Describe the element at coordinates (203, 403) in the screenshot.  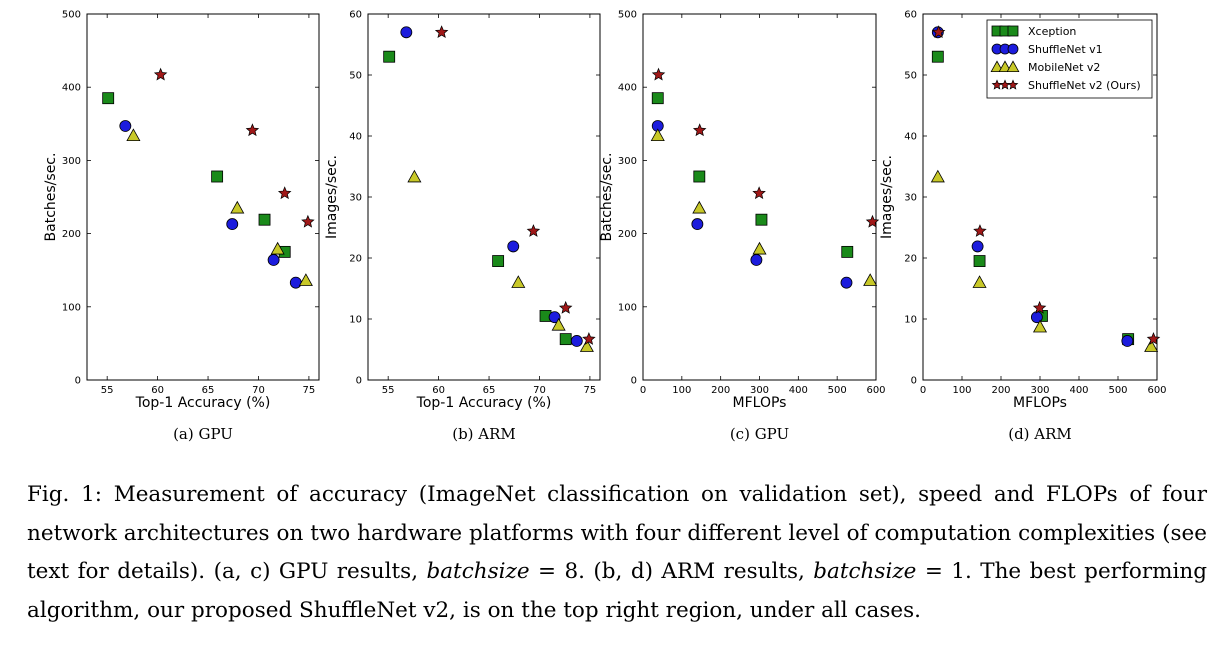
I see `x-axis-label: Top-1 Accuracy (%)` at that location.